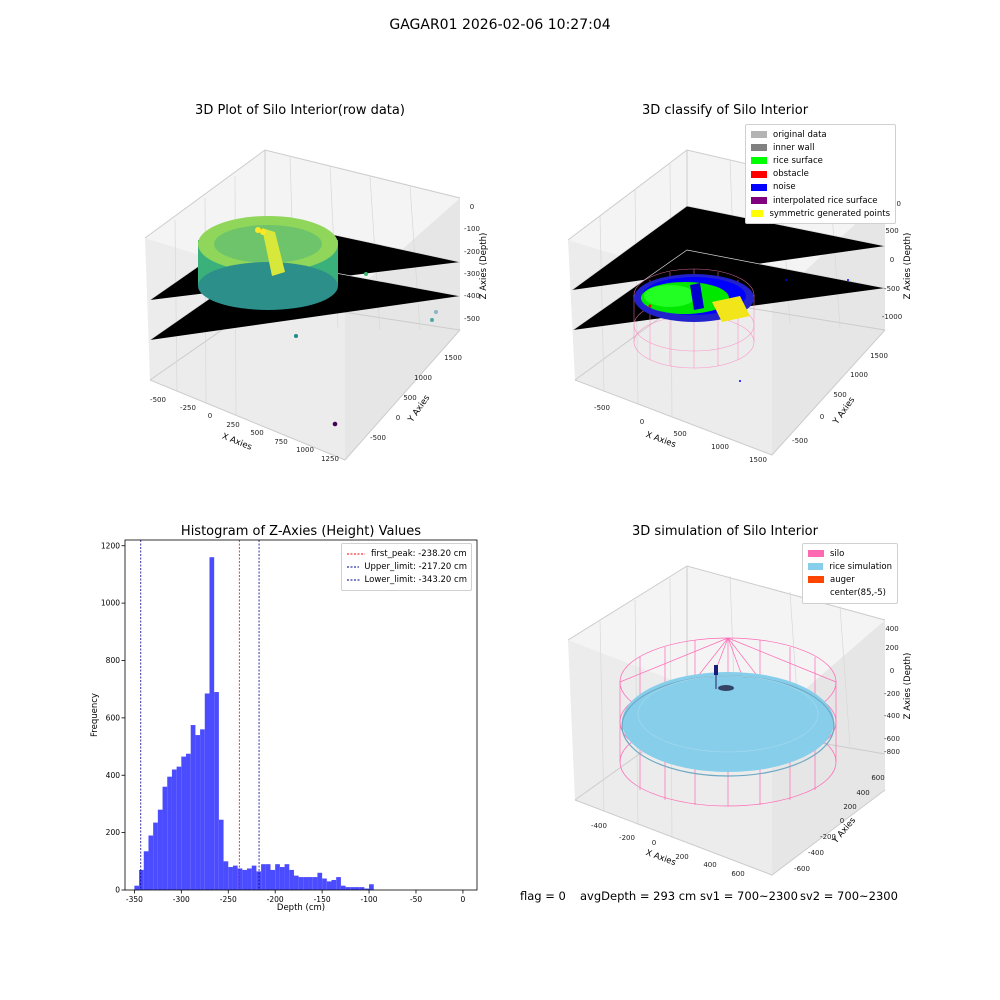  Describe the element at coordinates (892, 671) in the screenshot. I see `simulation-ztick: 0` at that location.